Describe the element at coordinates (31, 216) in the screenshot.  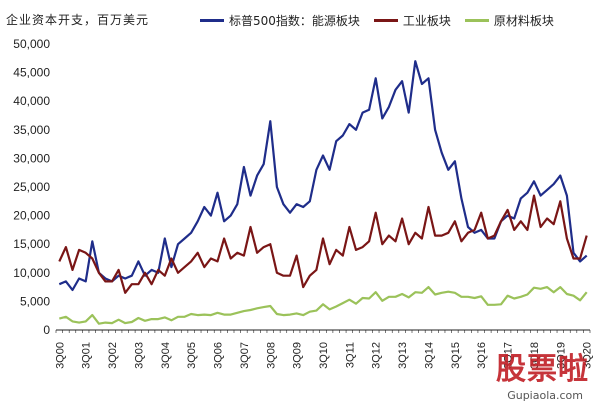
I see `y-tick-label: 20,000` at that location.